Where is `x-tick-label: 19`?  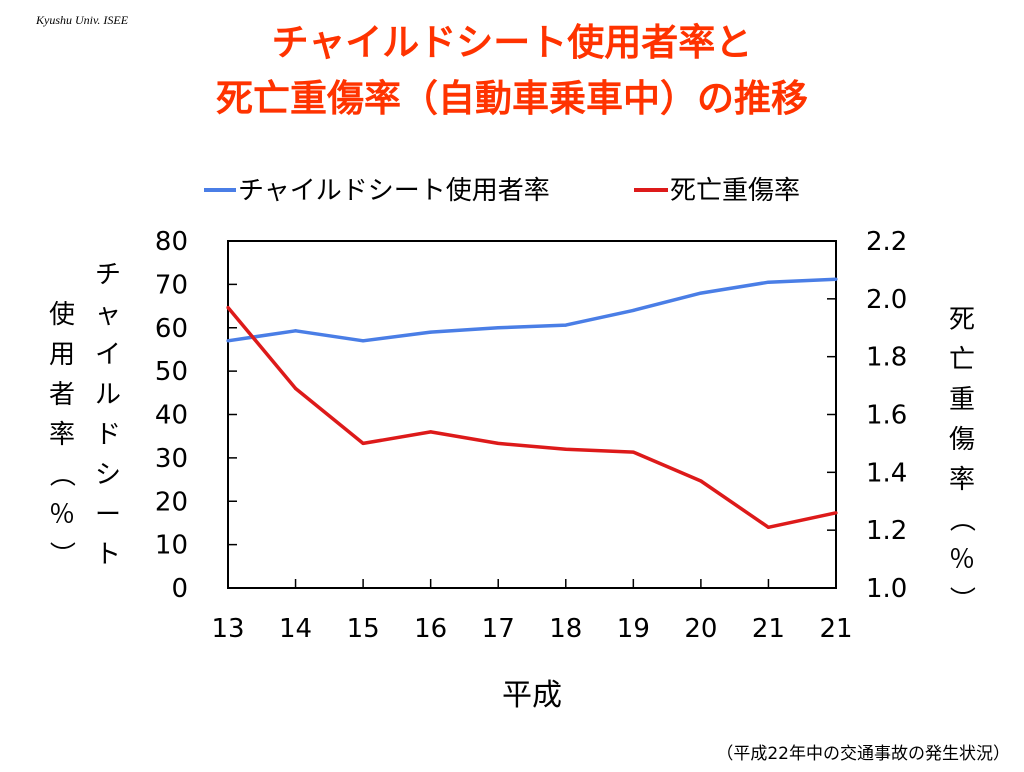 x-tick-label: 19 is located at coordinates (633, 629).